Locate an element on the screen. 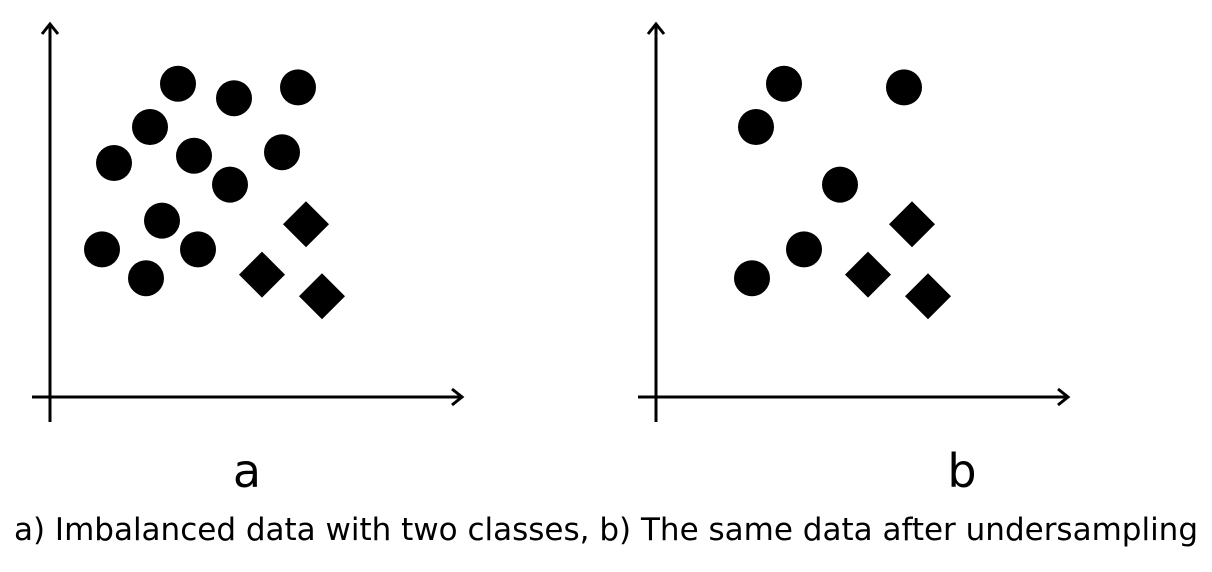 The image size is (1212, 572). y-axis-arrow-b is located at coordinates (656, 28).